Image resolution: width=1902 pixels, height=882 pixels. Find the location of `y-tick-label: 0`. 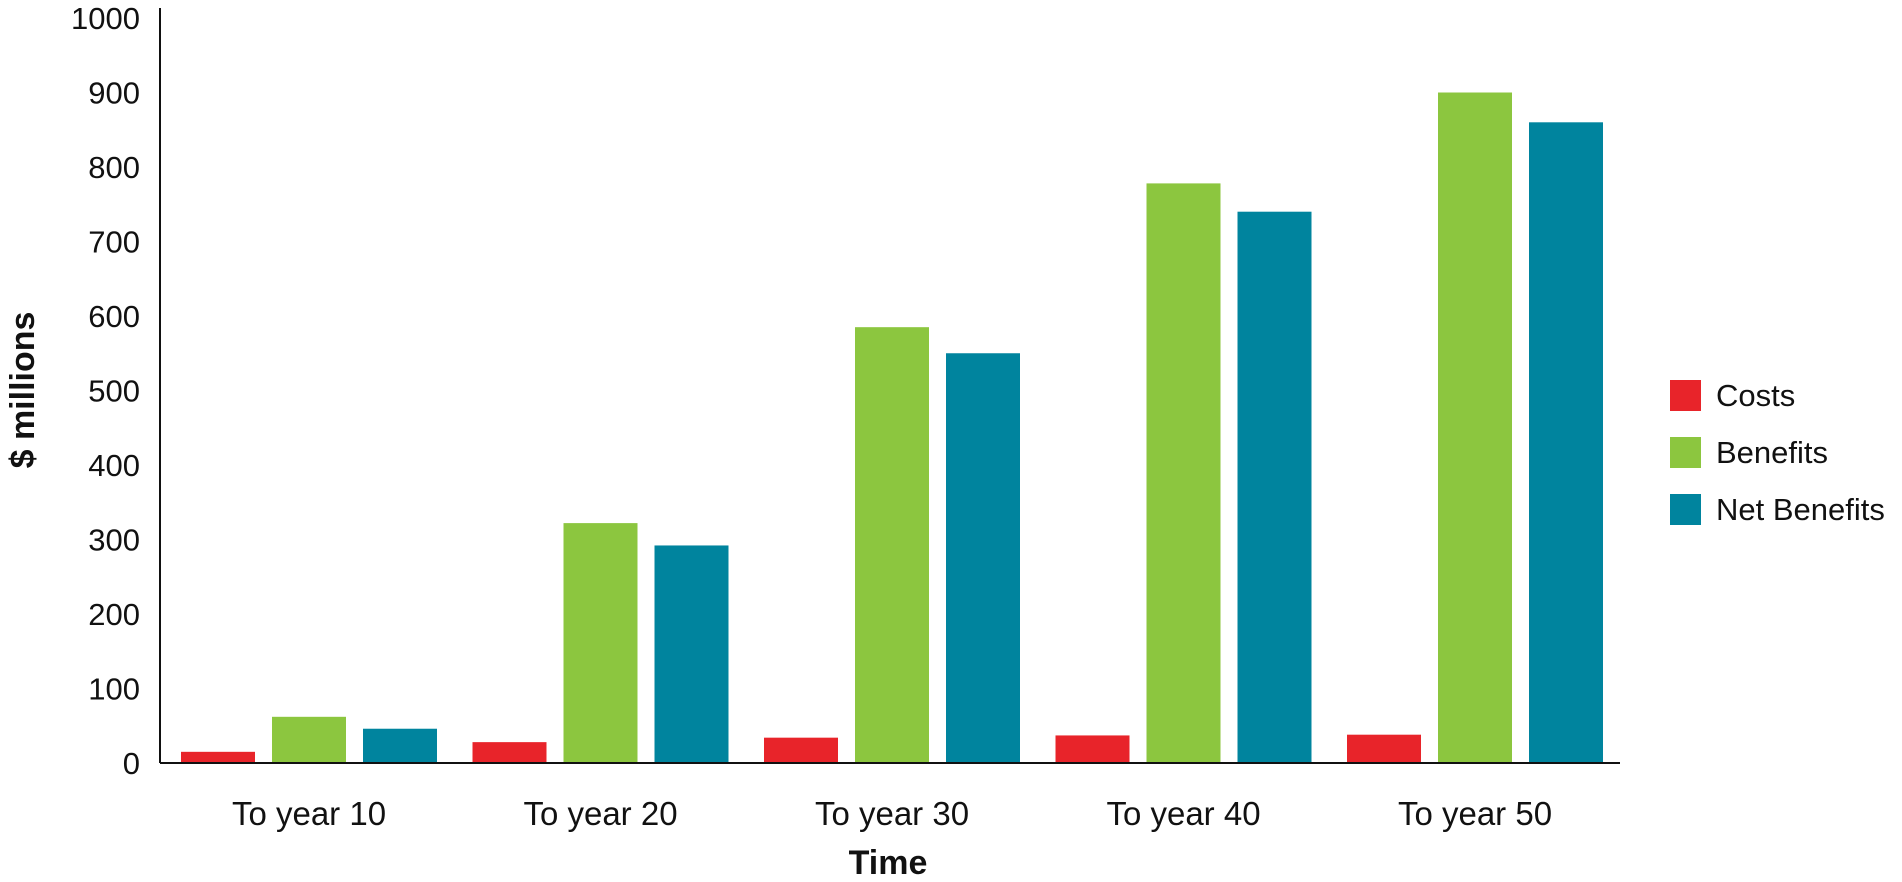

y-tick-label: 0 is located at coordinates (131, 763).